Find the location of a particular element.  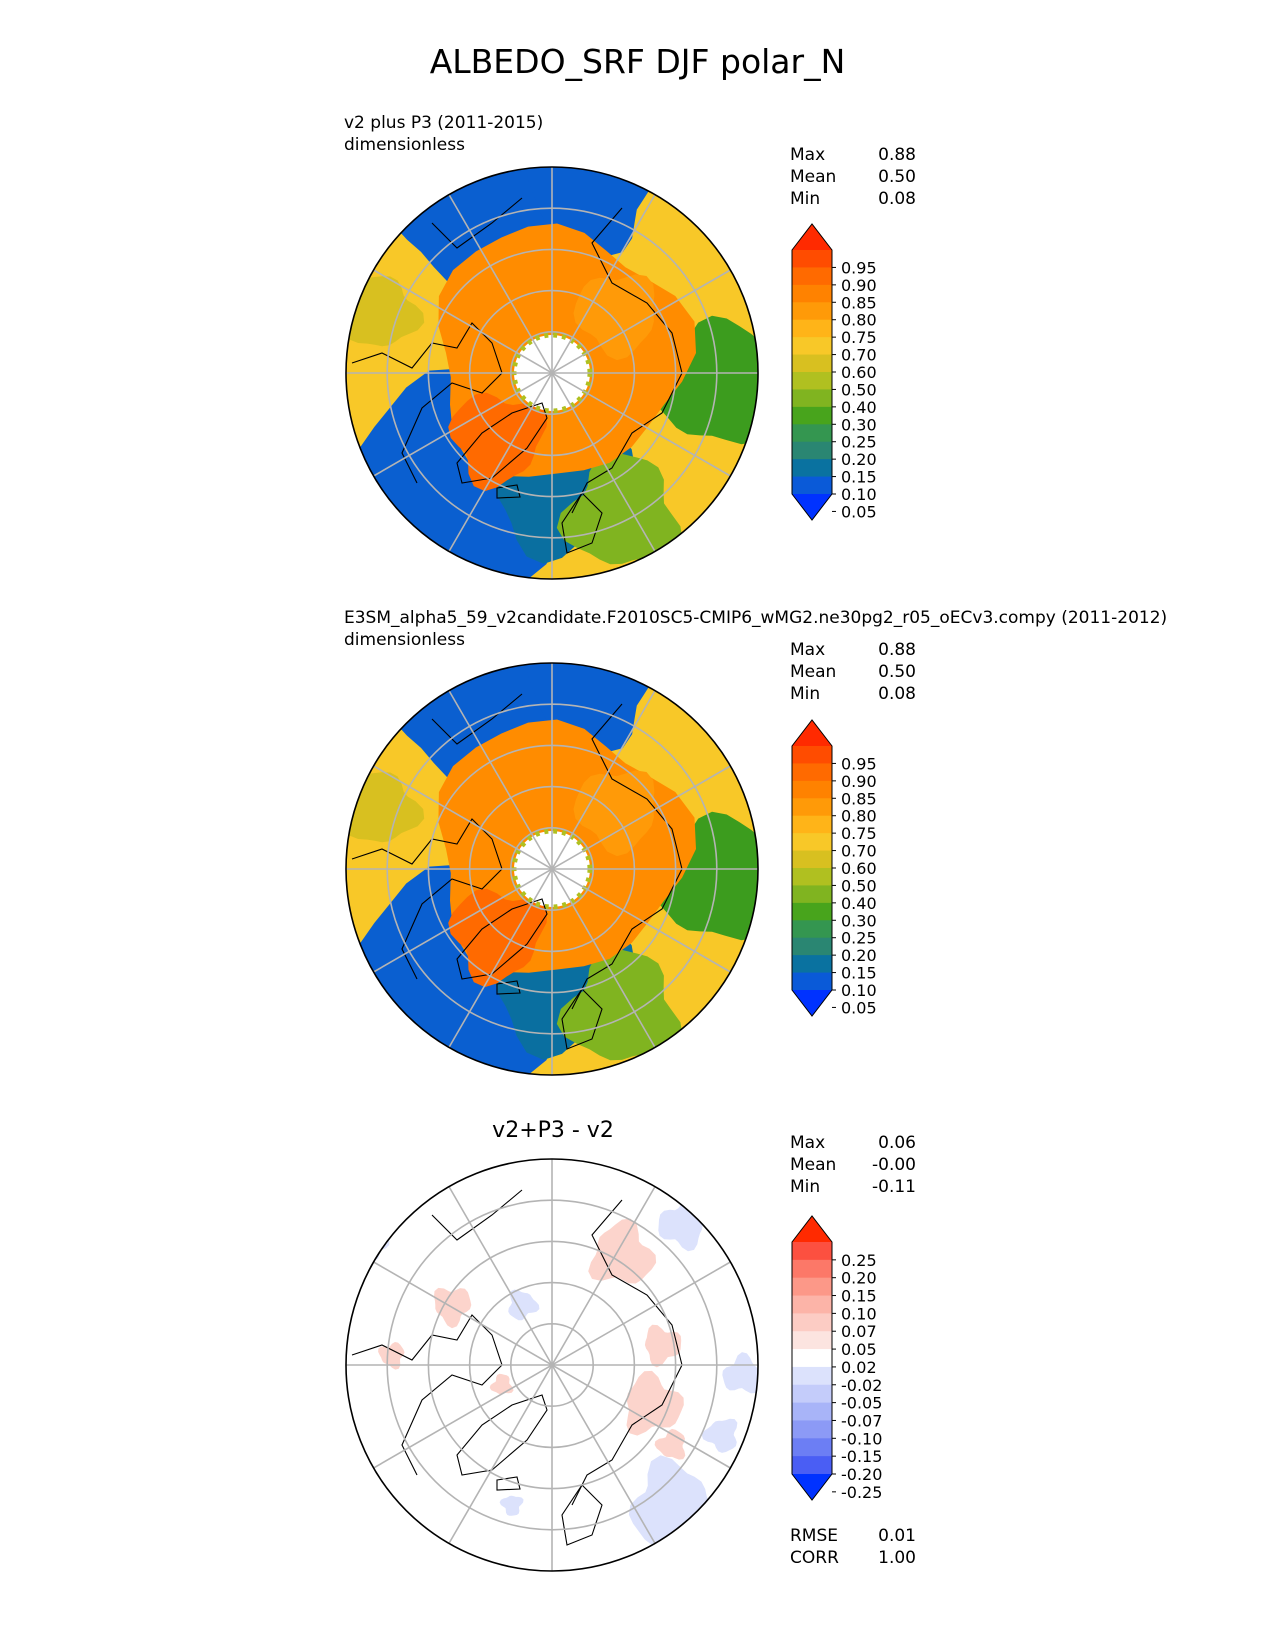

panel-1-units: dimensionless is located at coordinates (404, 145).